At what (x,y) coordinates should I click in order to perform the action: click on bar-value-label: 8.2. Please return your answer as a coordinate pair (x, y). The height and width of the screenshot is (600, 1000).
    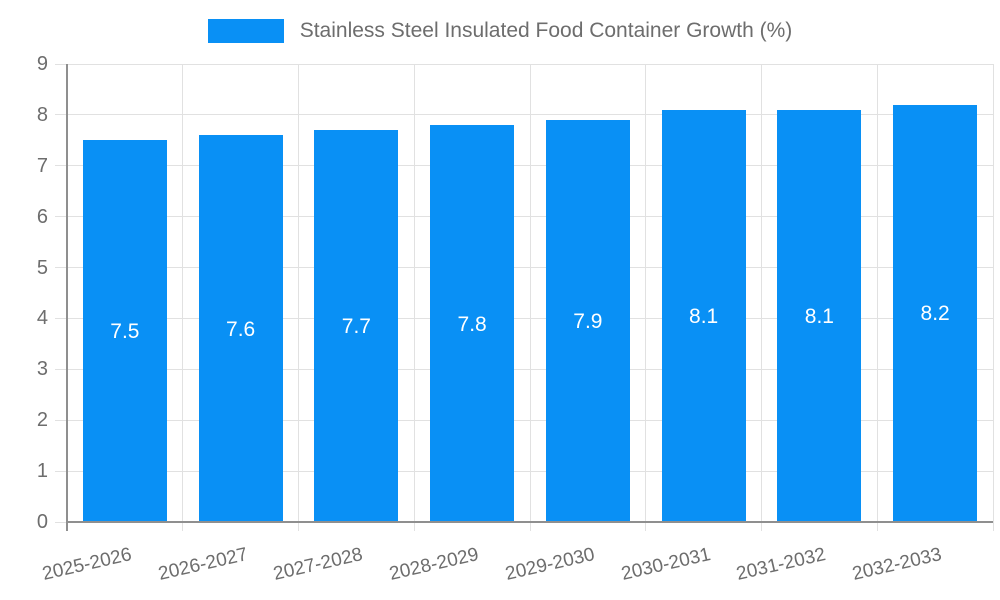
    Looking at the image, I should click on (935, 314).